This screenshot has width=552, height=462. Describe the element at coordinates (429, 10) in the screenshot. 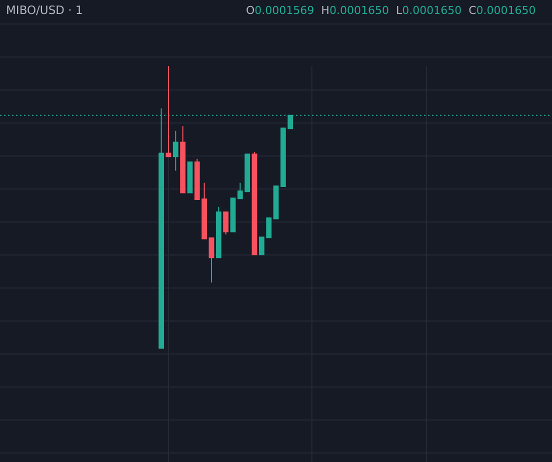

I see `text: L0.0001650` at that location.